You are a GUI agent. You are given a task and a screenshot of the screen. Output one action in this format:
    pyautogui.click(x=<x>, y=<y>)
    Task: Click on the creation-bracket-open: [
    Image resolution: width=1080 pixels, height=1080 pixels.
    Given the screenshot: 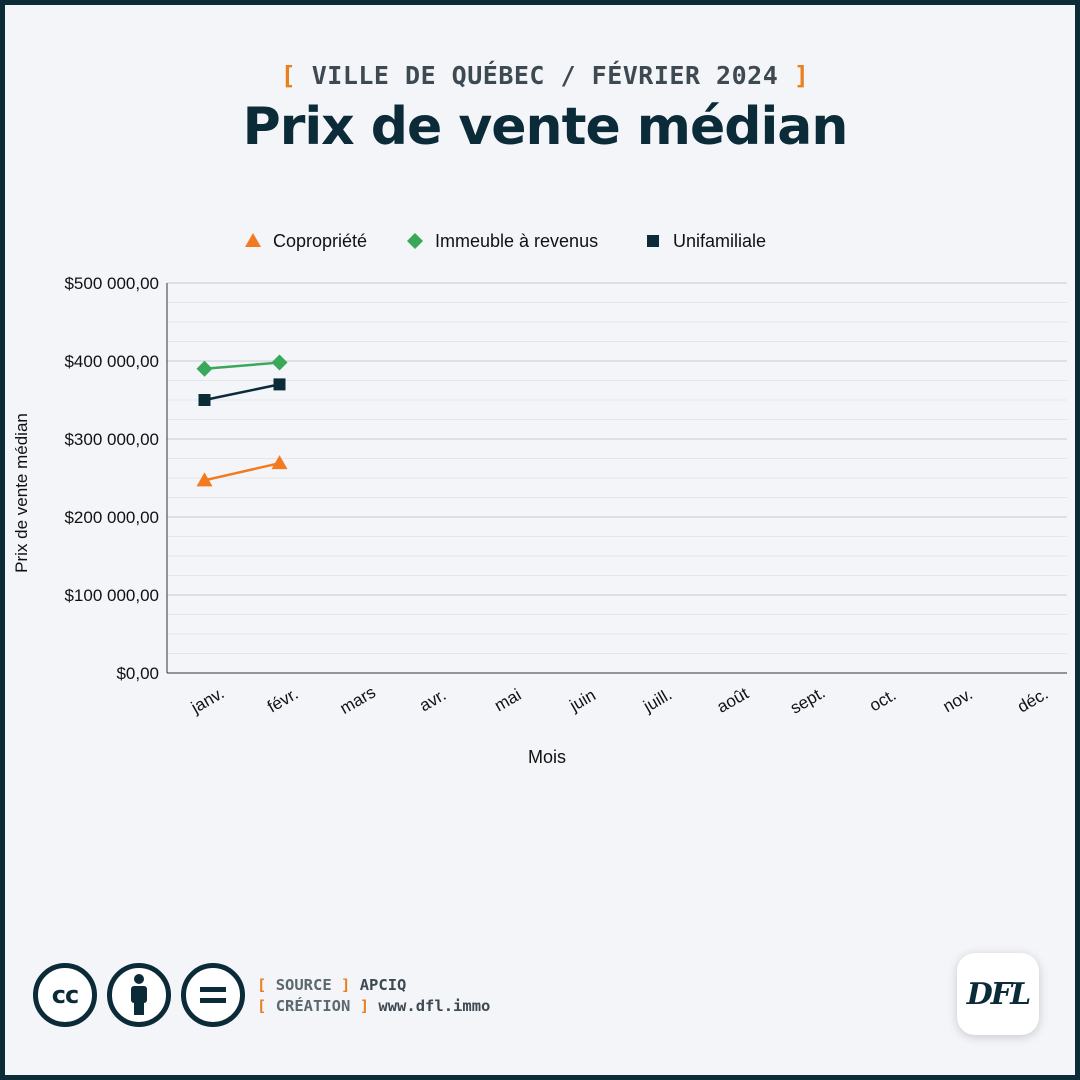 What is the action you would take?
    pyautogui.click(x=262, y=1006)
    